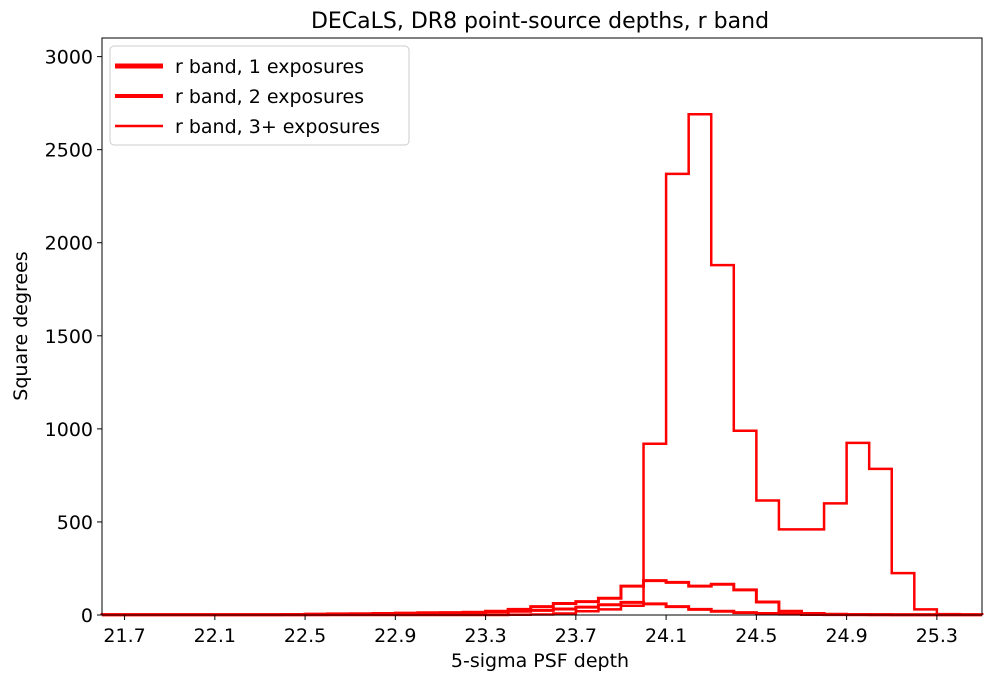 The width and height of the screenshot is (995, 680). What do you see at coordinates (269, 67) in the screenshot?
I see `legend-label-1: r band, 1 exposures` at bounding box center [269, 67].